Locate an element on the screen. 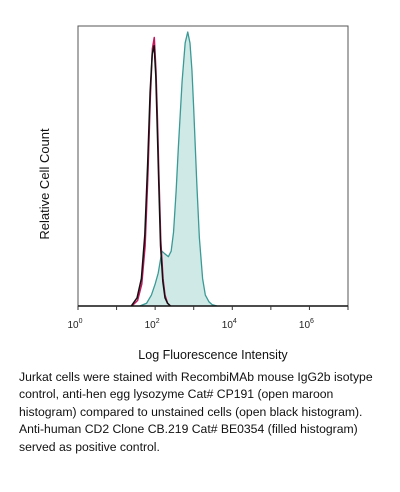  y-axis-label-text: Relative Cell Count is located at coordinates (44, 184).